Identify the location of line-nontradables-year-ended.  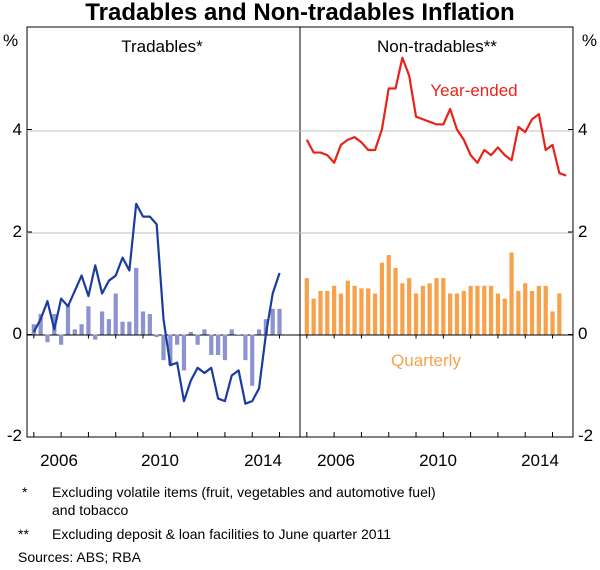
(436, 116).